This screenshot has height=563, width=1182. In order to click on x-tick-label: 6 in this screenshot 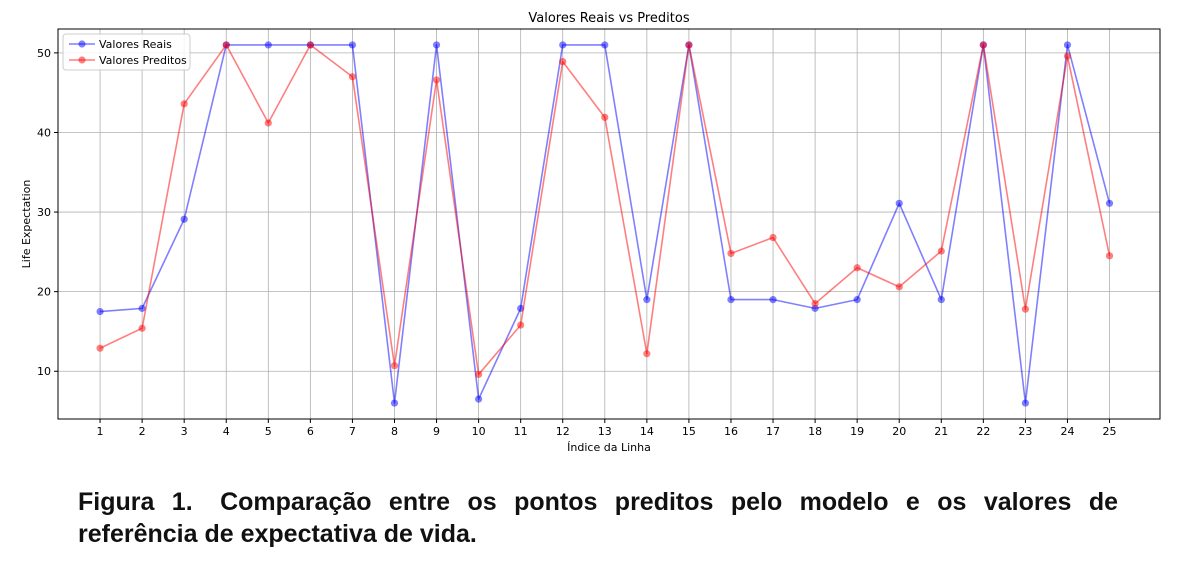, I will do `click(310, 431)`.